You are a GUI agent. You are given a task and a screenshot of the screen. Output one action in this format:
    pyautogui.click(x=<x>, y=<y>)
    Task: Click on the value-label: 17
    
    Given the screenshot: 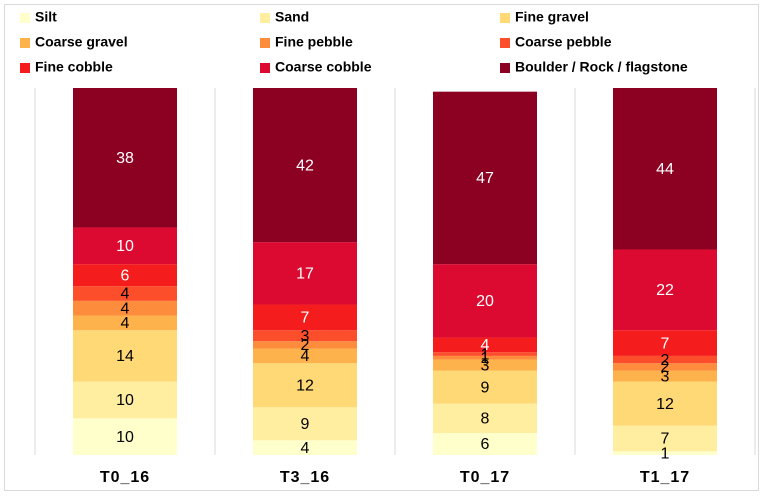 What is the action you would take?
    pyautogui.click(x=305, y=274)
    